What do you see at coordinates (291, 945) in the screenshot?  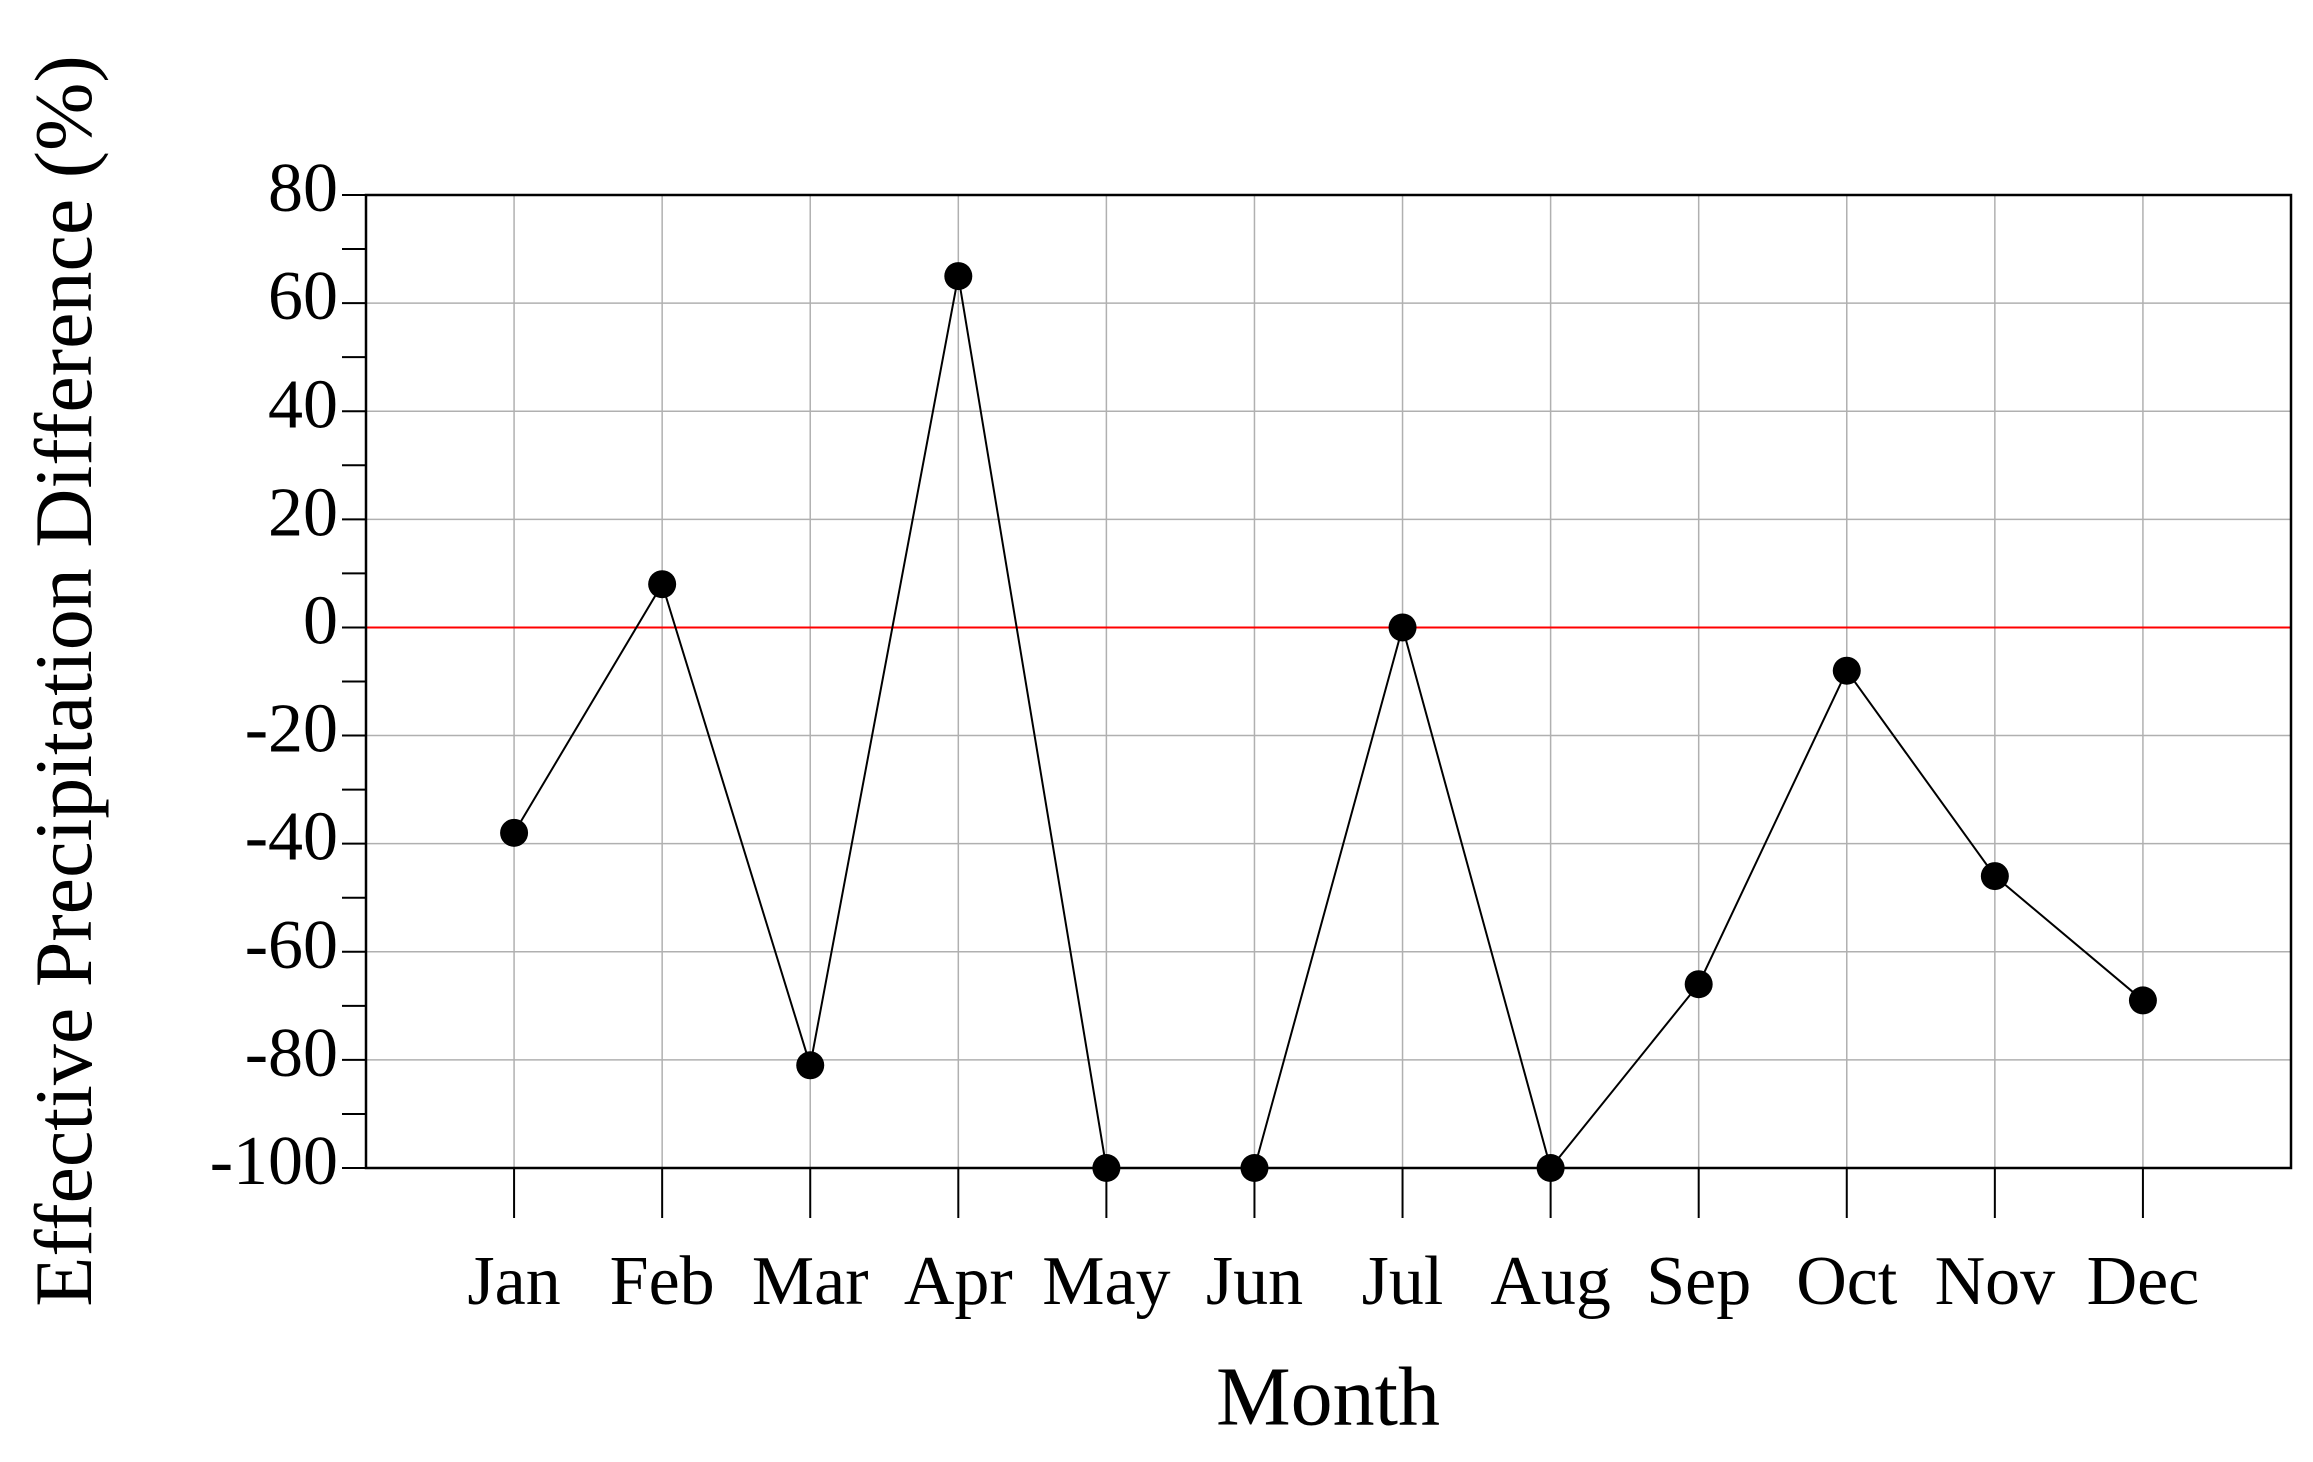 I see `y-tick-label: -60` at bounding box center [291, 945].